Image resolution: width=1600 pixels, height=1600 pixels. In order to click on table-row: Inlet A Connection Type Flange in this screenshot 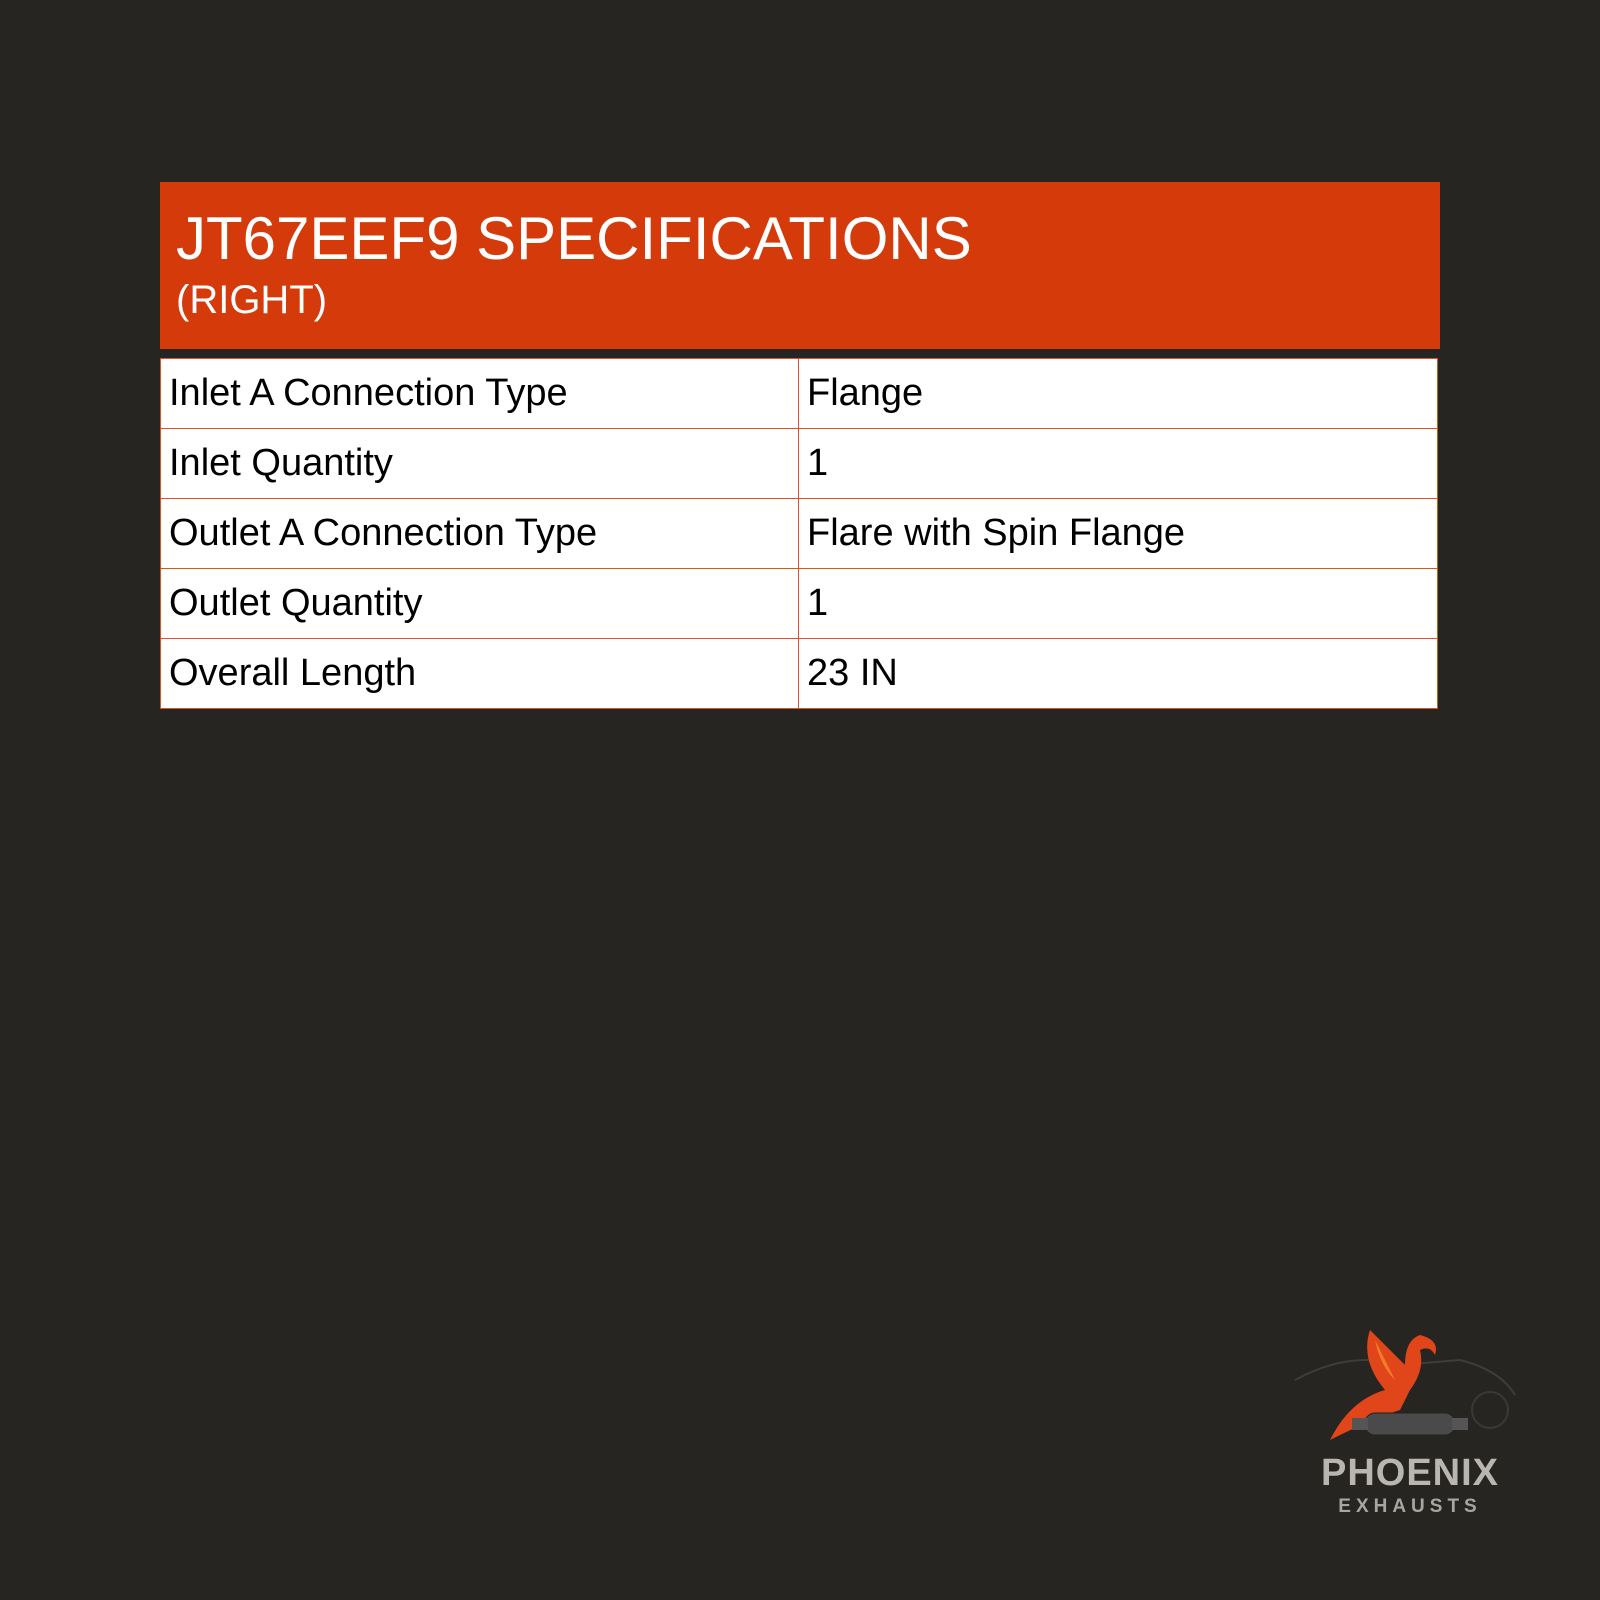, I will do `click(799, 393)`.